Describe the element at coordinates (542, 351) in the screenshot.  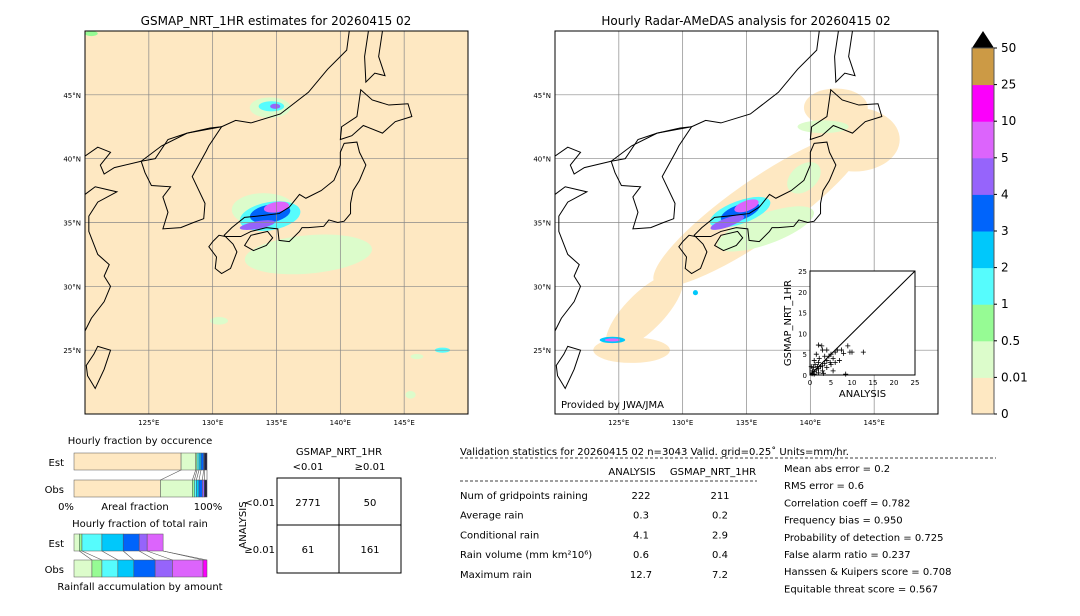
I see `lat-tick-label: 25°N` at that location.